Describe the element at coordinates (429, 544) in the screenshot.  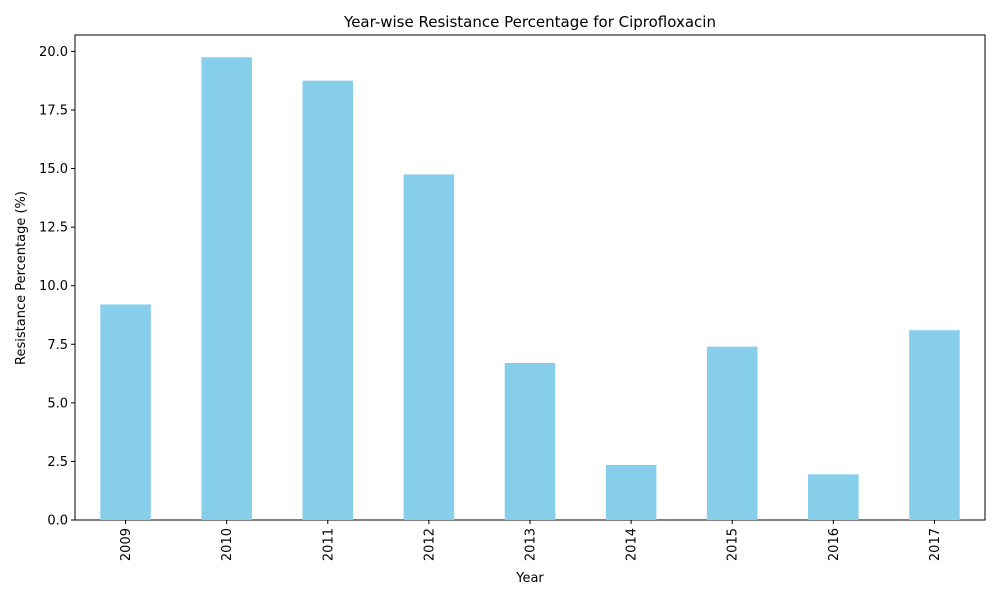
I see `x-tick-label: 2012` at that location.